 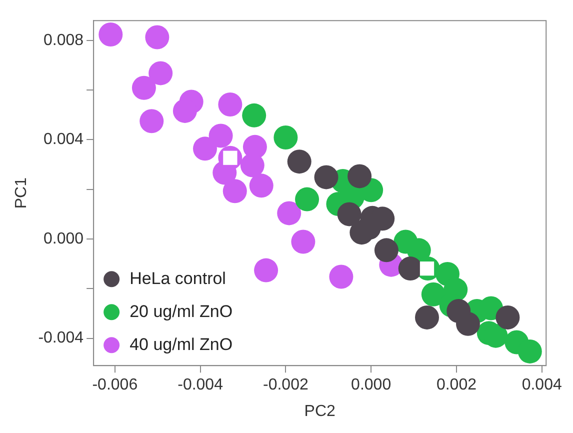 What do you see at coordinates (201, 385) in the screenshot?
I see `x-tick-label: -0.004` at bounding box center [201, 385].